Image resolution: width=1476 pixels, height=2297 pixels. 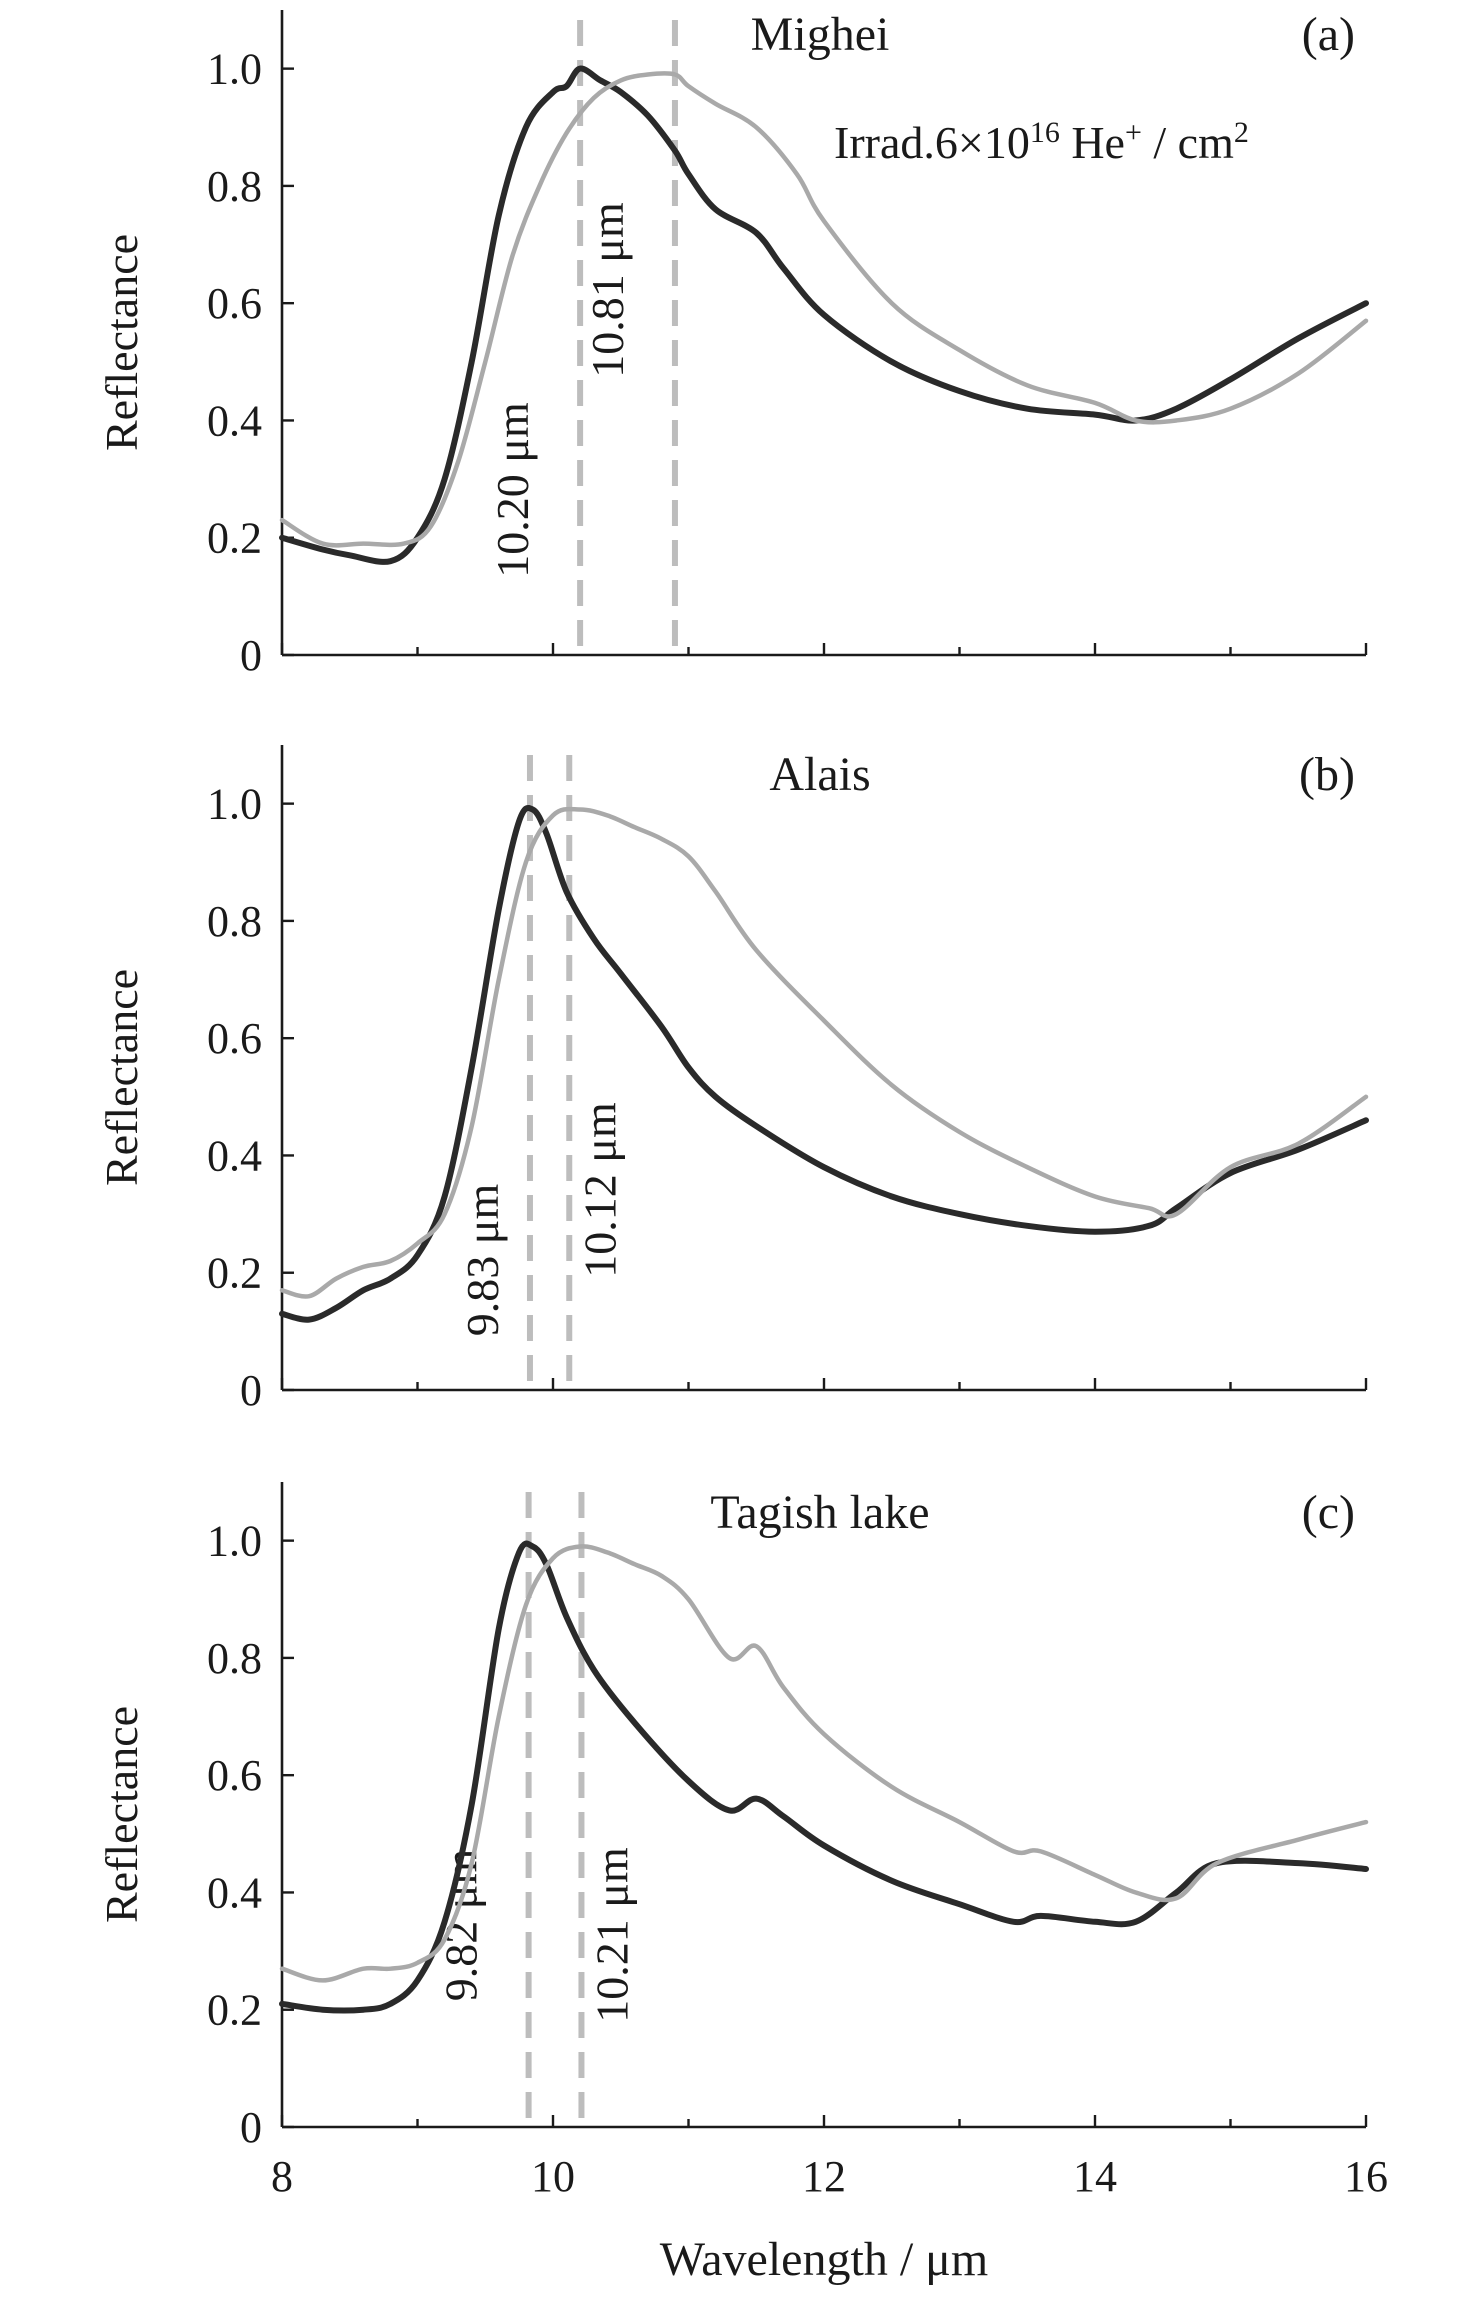 What do you see at coordinates (819, 1512) in the screenshot?
I see `chart-title: Tagish lake` at bounding box center [819, 1512].